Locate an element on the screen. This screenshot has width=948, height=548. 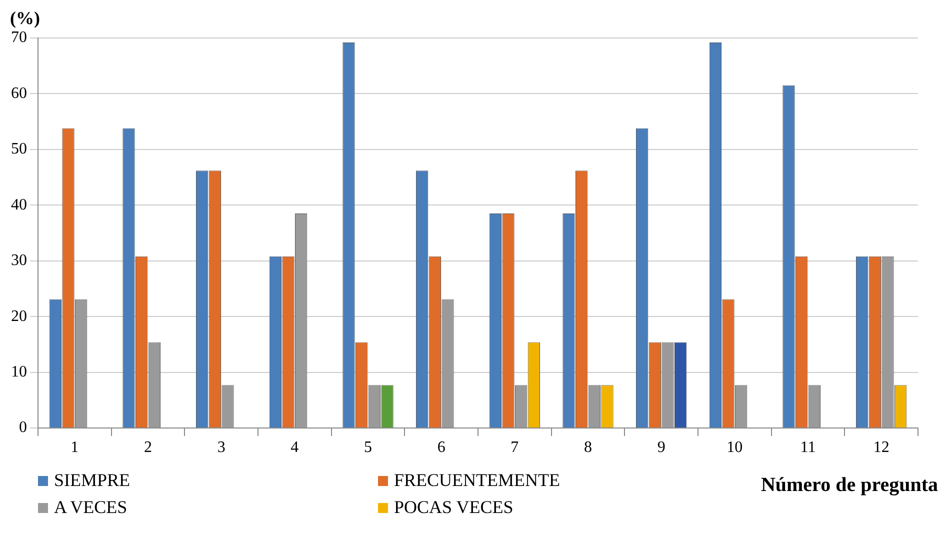
x-tick-label: 4 is located at coordinates (294, 447).